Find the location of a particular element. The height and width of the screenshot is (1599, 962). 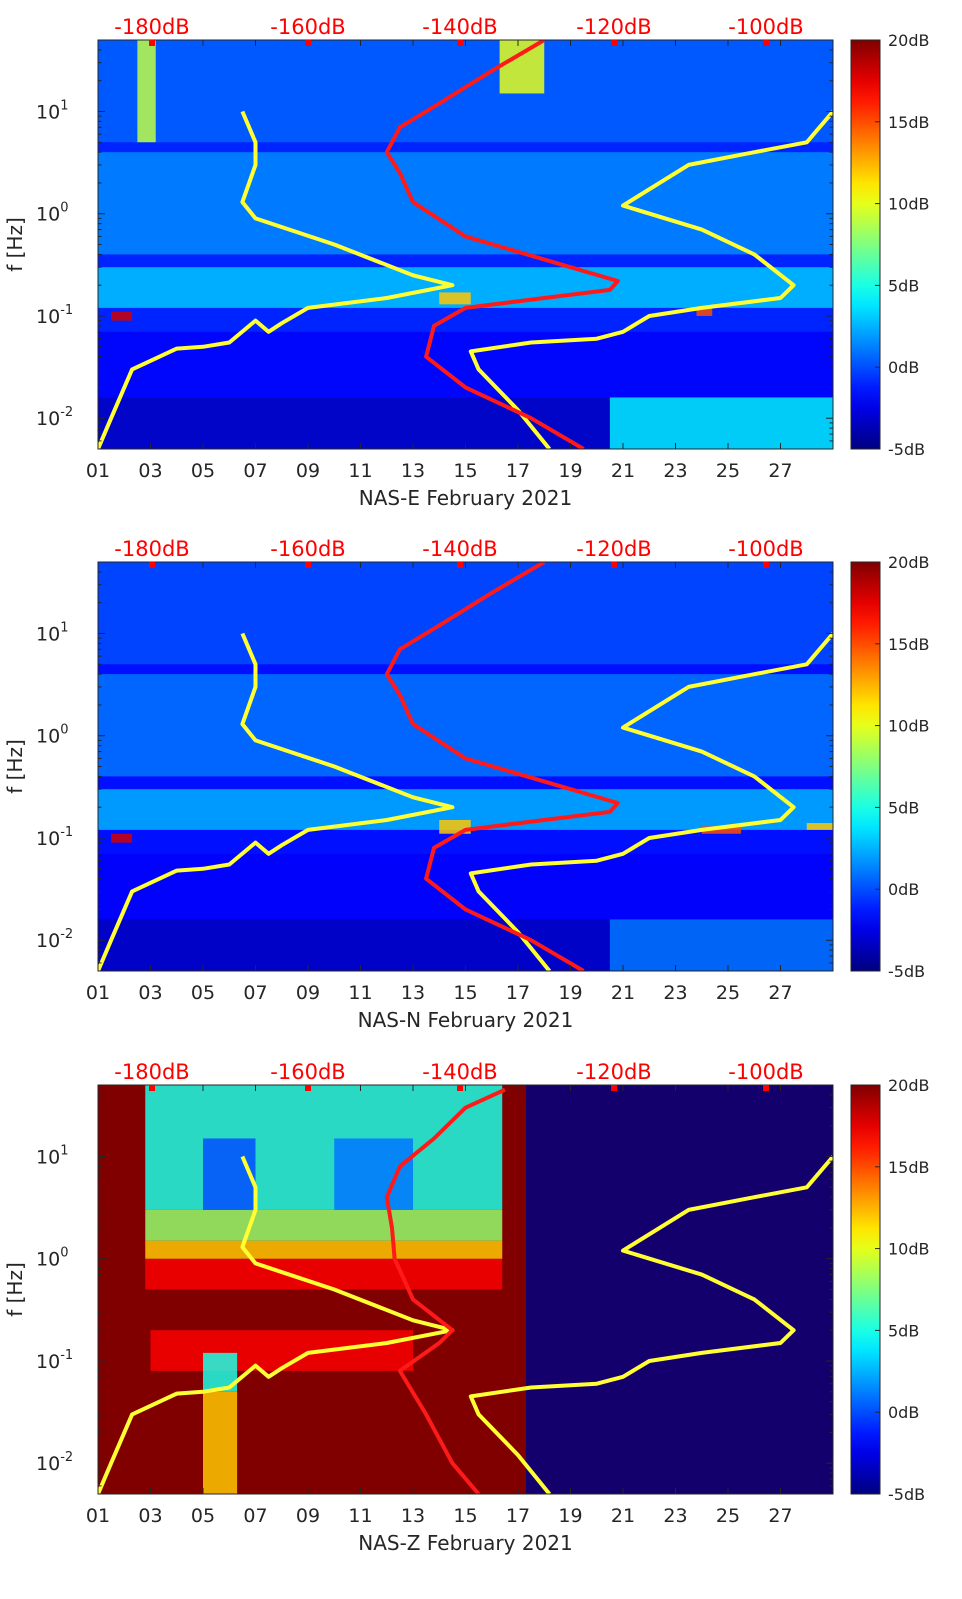

y-tick-label: 10⁻¹ is located at coordinates (54, 315).